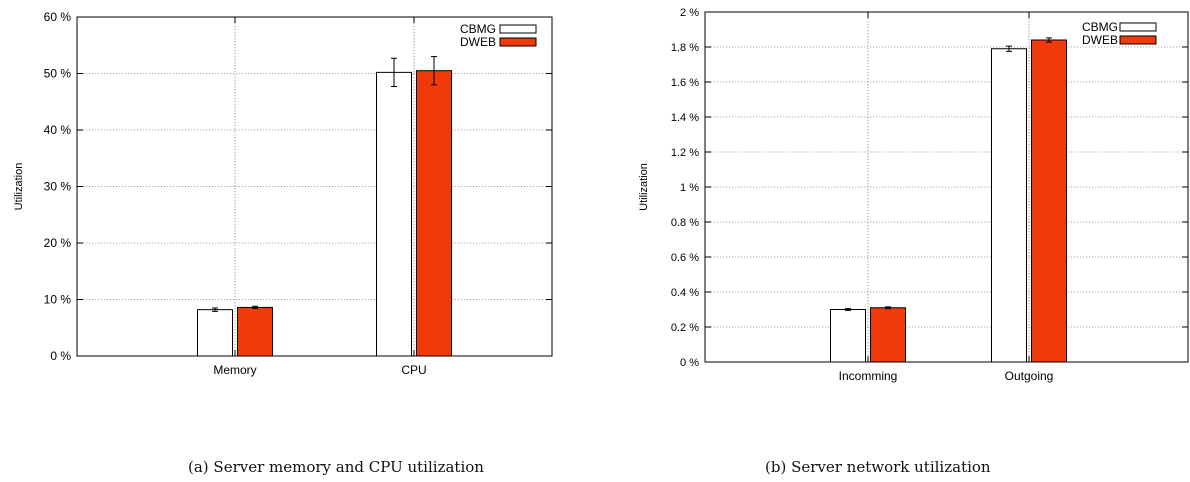  What do you see at coordinates (58, 300) in the screenshot?
I see `y-tick-label: 10 %` at bounding box center [58, 300].